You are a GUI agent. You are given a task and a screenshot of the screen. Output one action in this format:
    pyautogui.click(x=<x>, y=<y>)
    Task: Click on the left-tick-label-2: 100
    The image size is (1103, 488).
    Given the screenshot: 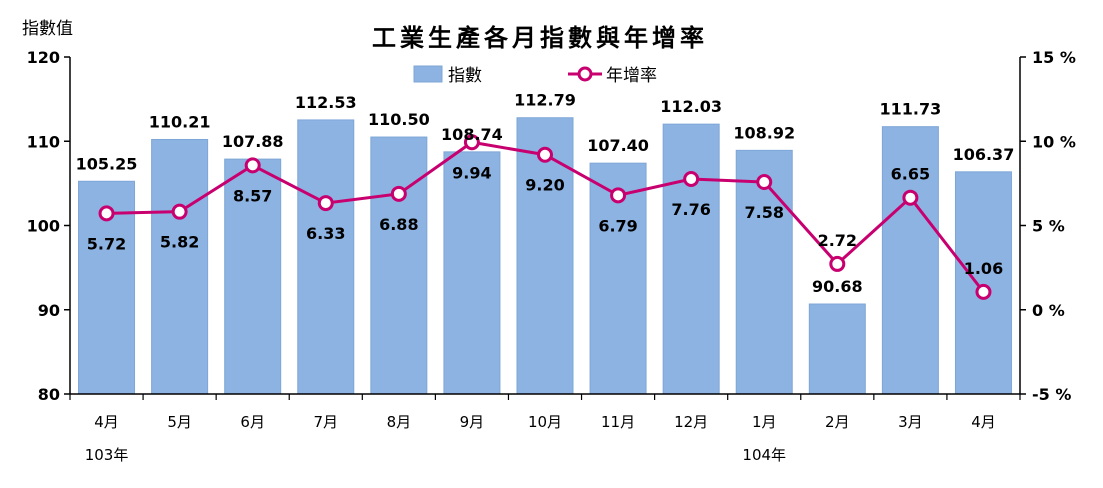 What is the action you would take?
    pyautogui.click(x=43, y=226)
    